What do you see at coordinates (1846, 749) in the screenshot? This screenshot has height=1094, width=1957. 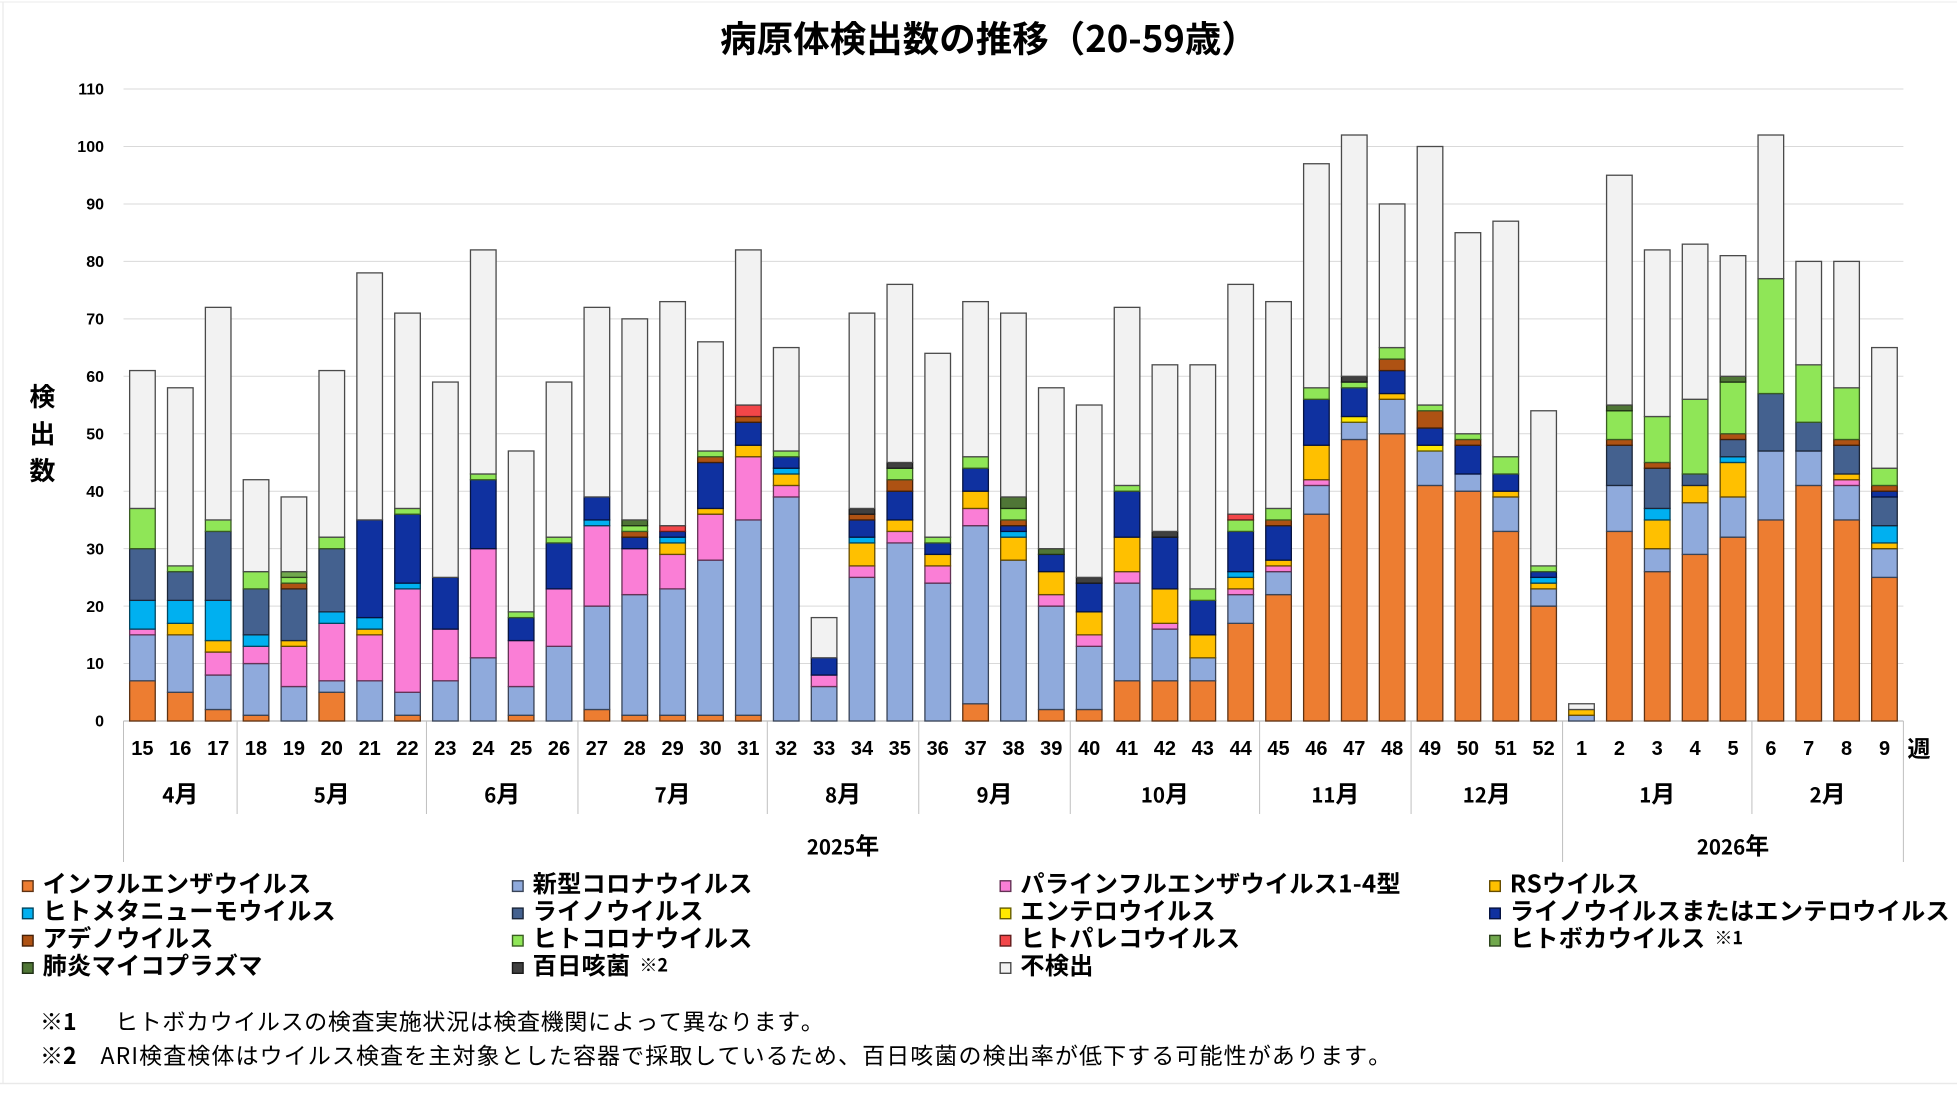 I see `svg-text: 8` at bounding box center [1846, 749].